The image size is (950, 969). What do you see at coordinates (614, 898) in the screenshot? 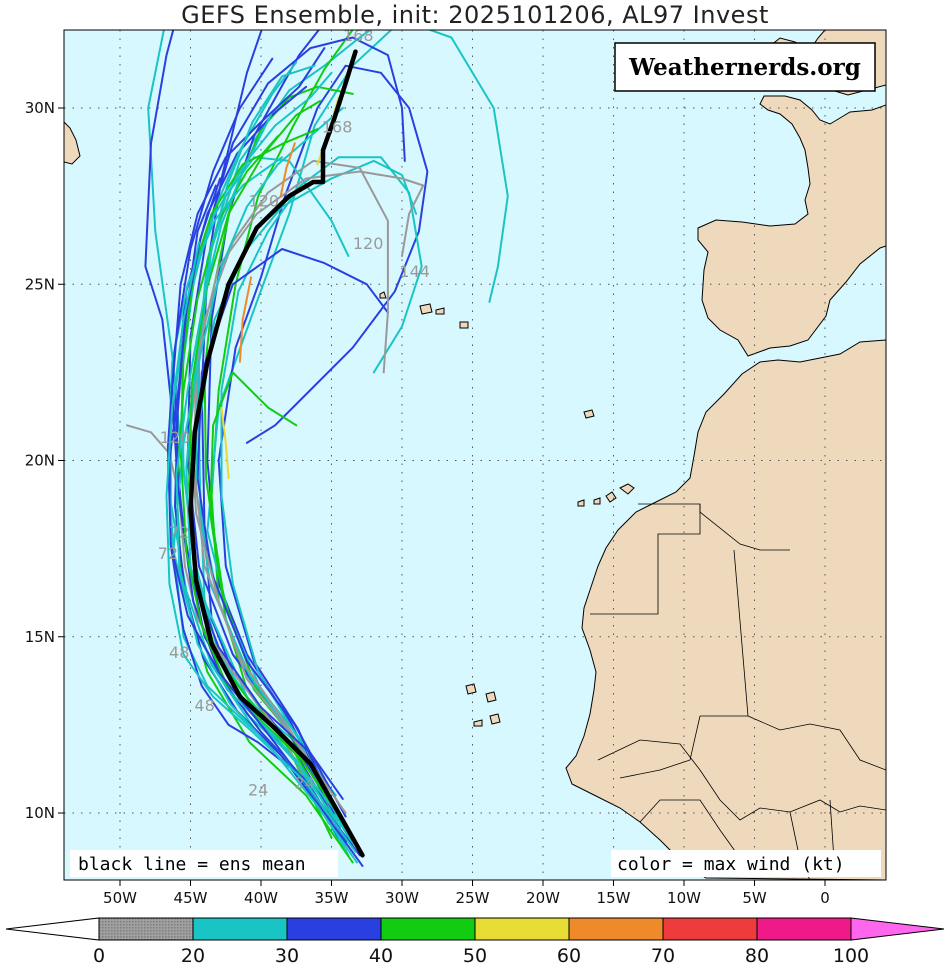
I see `lon-tick-label: 15W` at bounding box center [614, 898].